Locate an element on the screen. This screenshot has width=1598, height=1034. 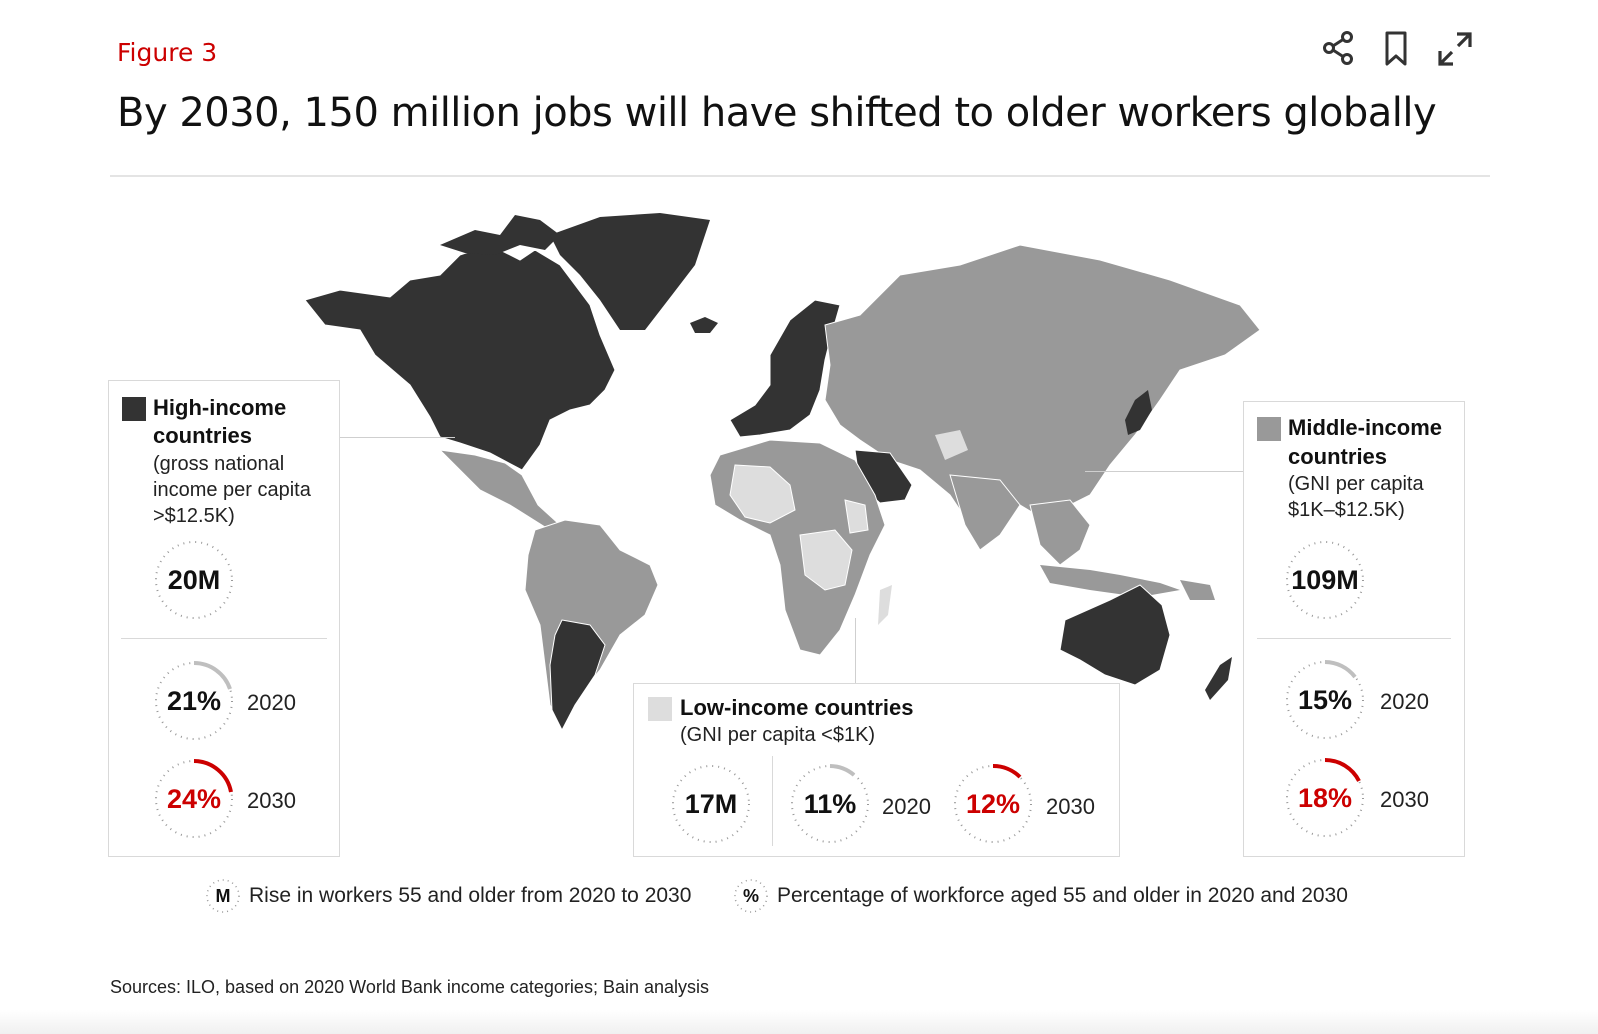
low-income-rise-ring: 17M is located at coordinates (711, 804).